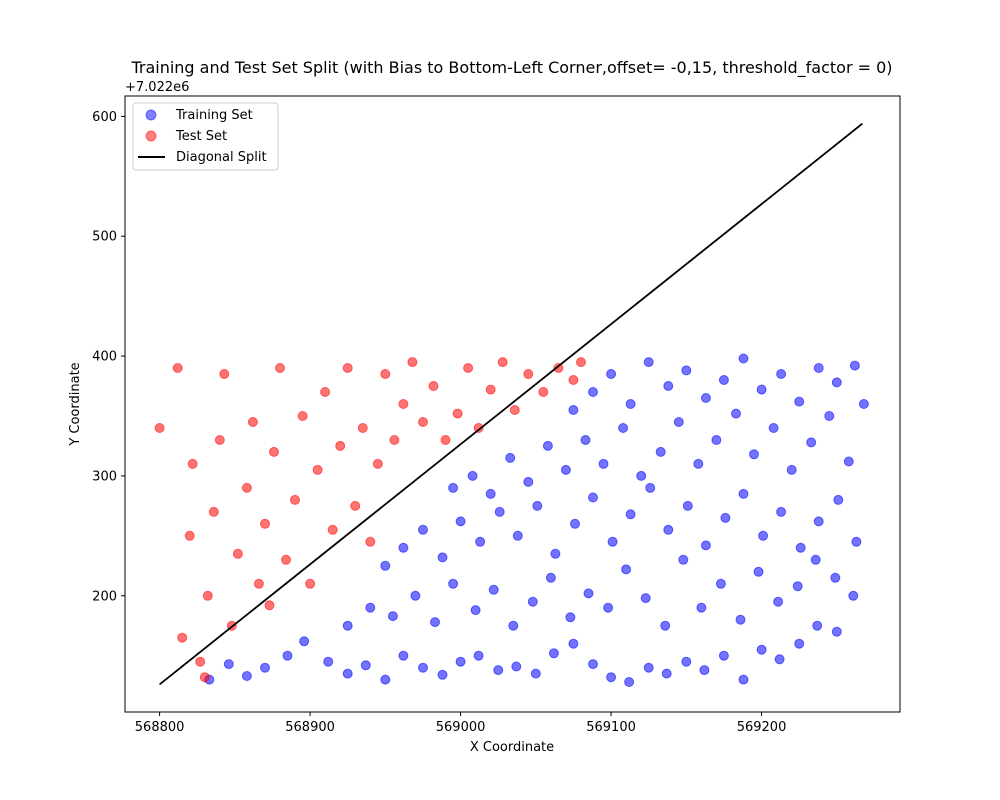 The height and width of the screenshot is (800, 1000). I want to click on y-axis-offset-text: +7.022e6, so click(157, 87).